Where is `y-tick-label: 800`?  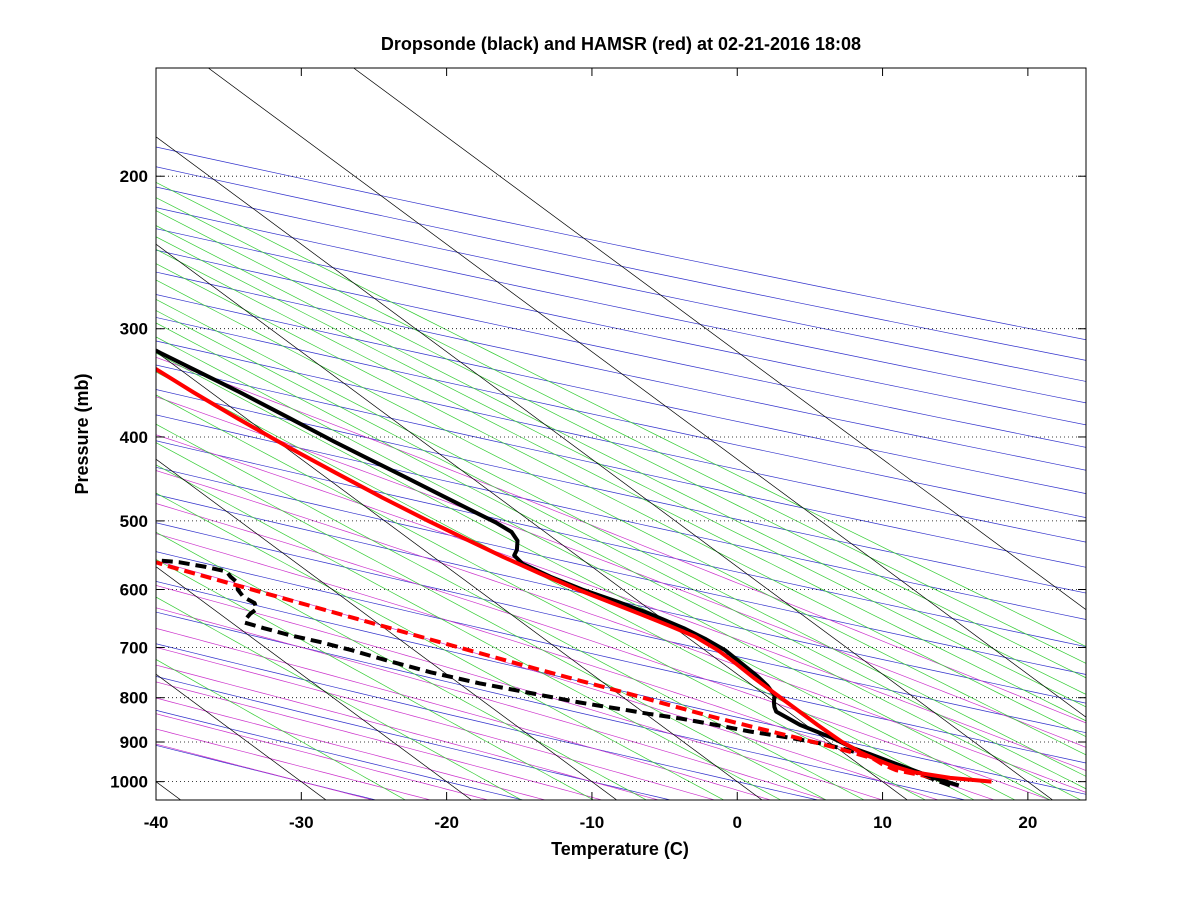
y-tick-label: 800 is located at coordinates (134, 698).